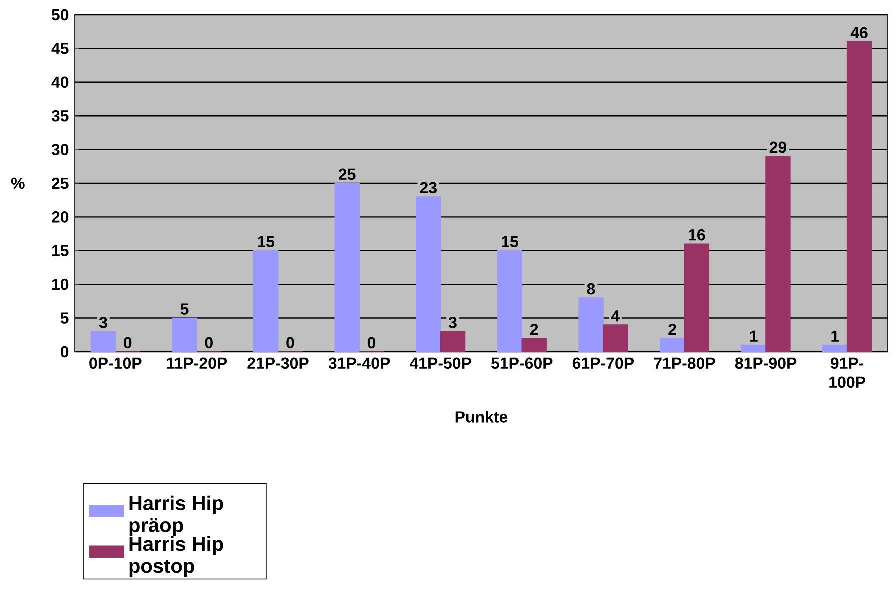 This screenshot has width=896, height=598. I want to click on legend-label: Harris Hip postop, so click(177, 557).